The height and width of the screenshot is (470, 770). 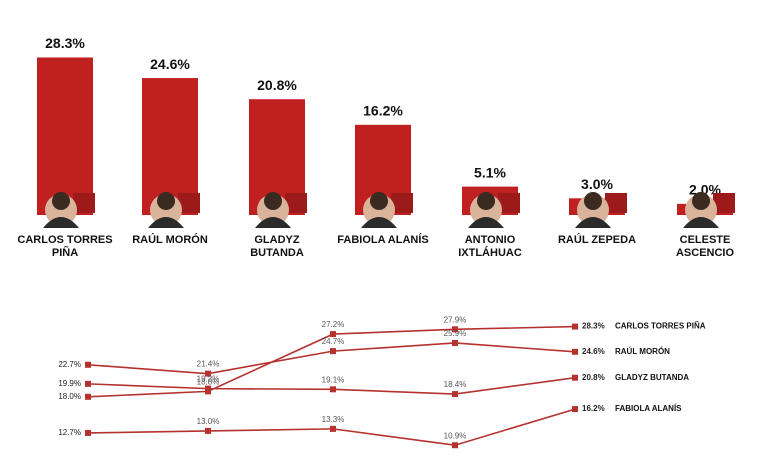 What do you see at coordinates (597, 240) in the screenshot?
I see `candidate-name: RAÚL ZEPEDA` at bounding box center [597, 240].